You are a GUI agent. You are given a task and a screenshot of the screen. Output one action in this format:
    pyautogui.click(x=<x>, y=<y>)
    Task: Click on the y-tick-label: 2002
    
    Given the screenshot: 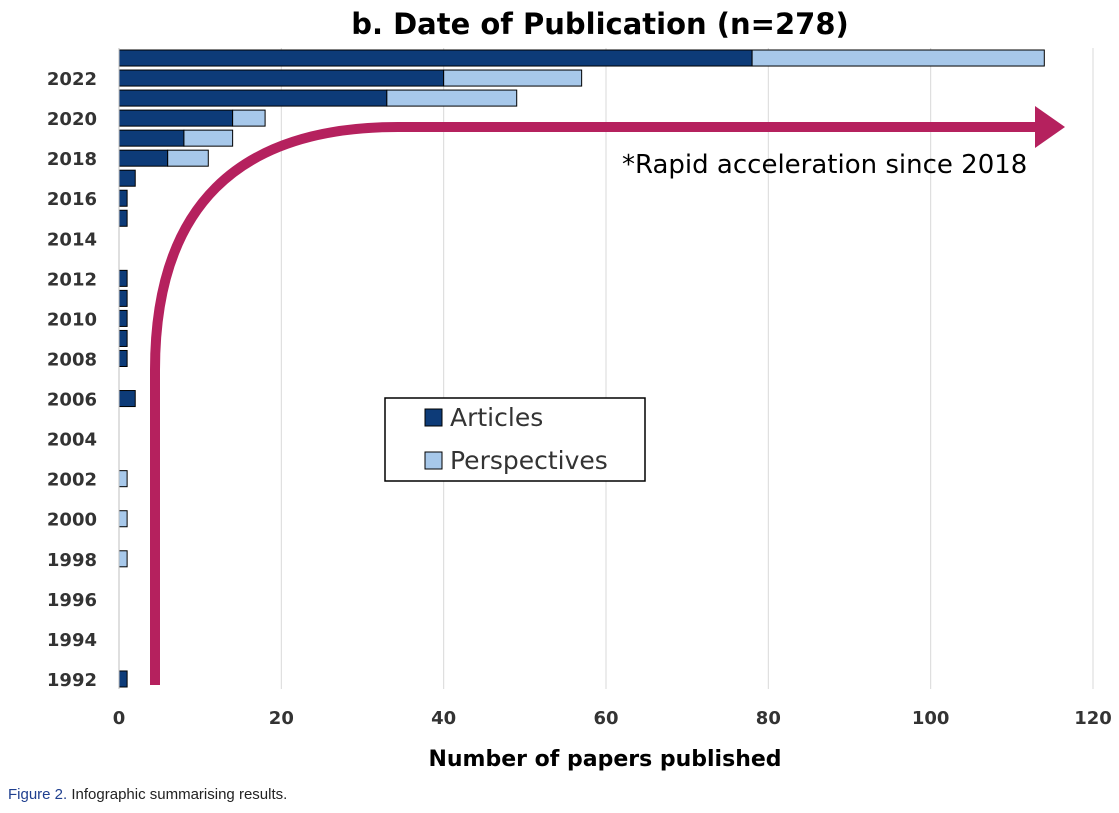 What is the action you would take?
    pyautogui.click(x=72, y=480)
    